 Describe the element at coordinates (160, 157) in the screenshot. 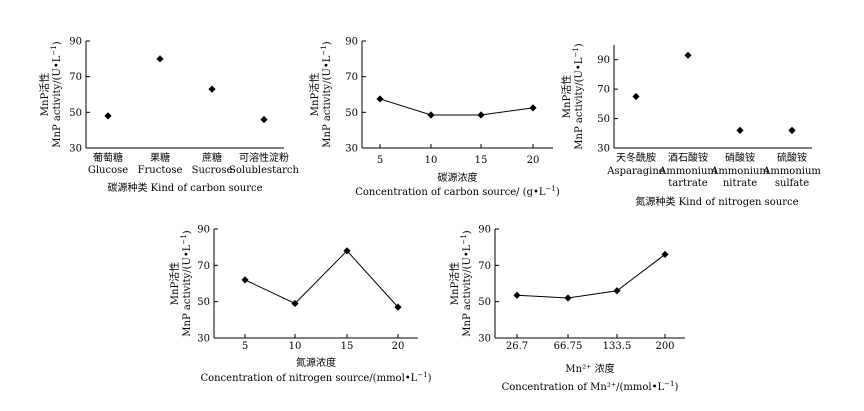

I see `category-label-cn: 果糖` at that location.